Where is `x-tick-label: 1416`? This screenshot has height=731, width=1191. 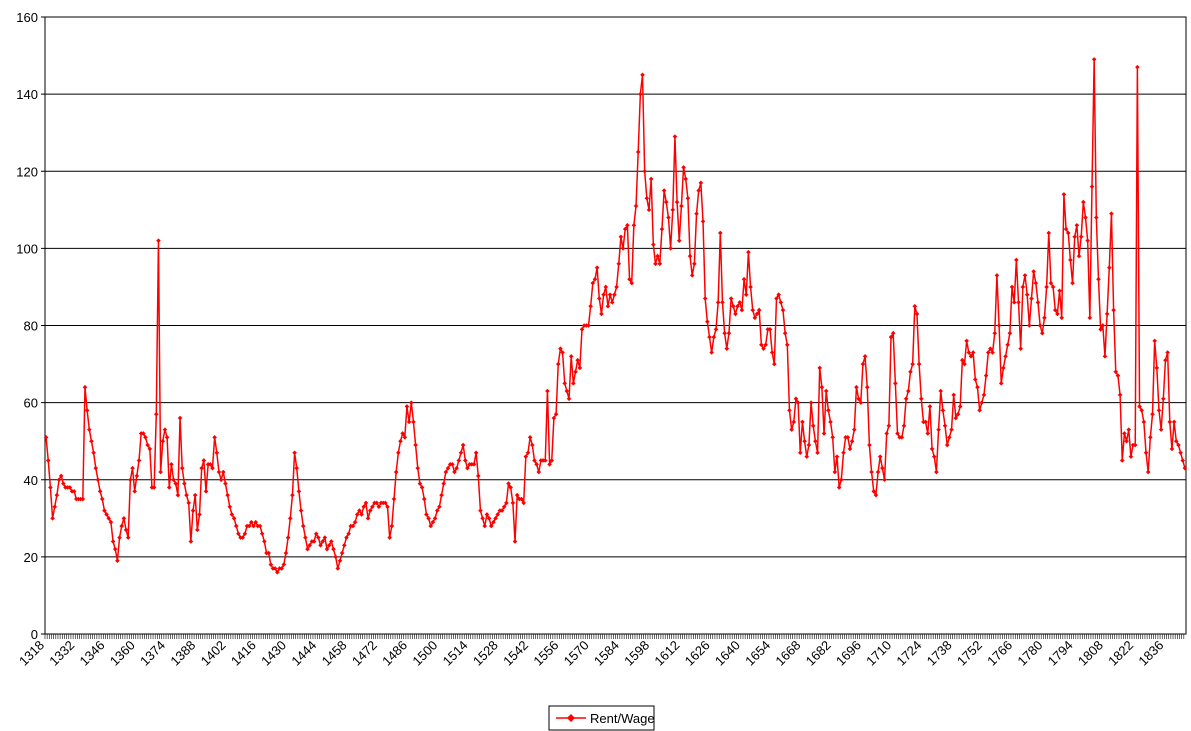 x-tick-label: 1416 is located at coordinates (243, 653).